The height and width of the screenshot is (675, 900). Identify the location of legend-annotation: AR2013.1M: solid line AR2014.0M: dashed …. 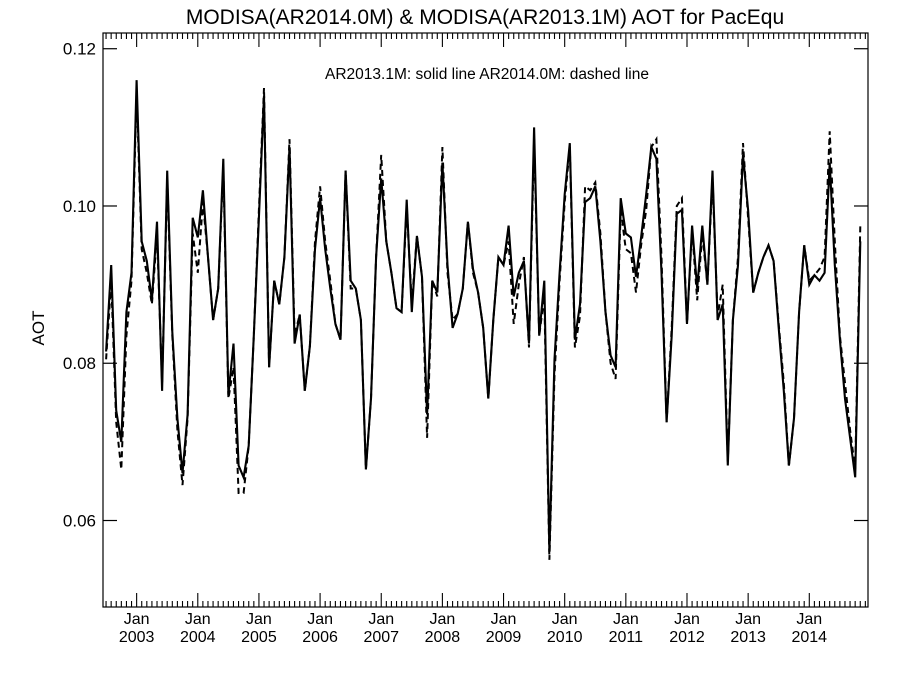
(487, 74).